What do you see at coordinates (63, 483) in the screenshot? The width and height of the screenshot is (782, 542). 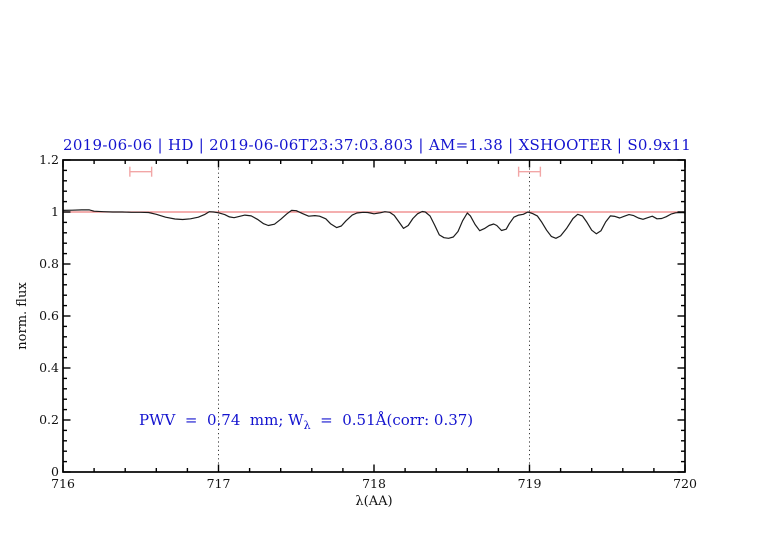 I see `x-tick-label: 716` at bounding box center [63, 483].